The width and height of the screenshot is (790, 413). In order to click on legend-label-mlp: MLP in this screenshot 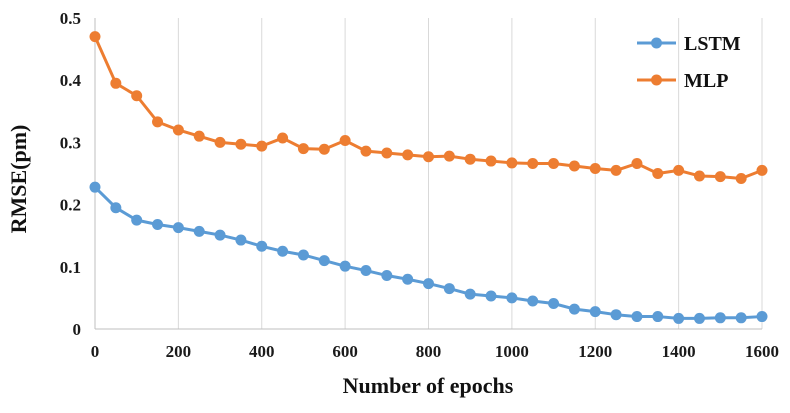, I will do `click(706, 81)`.